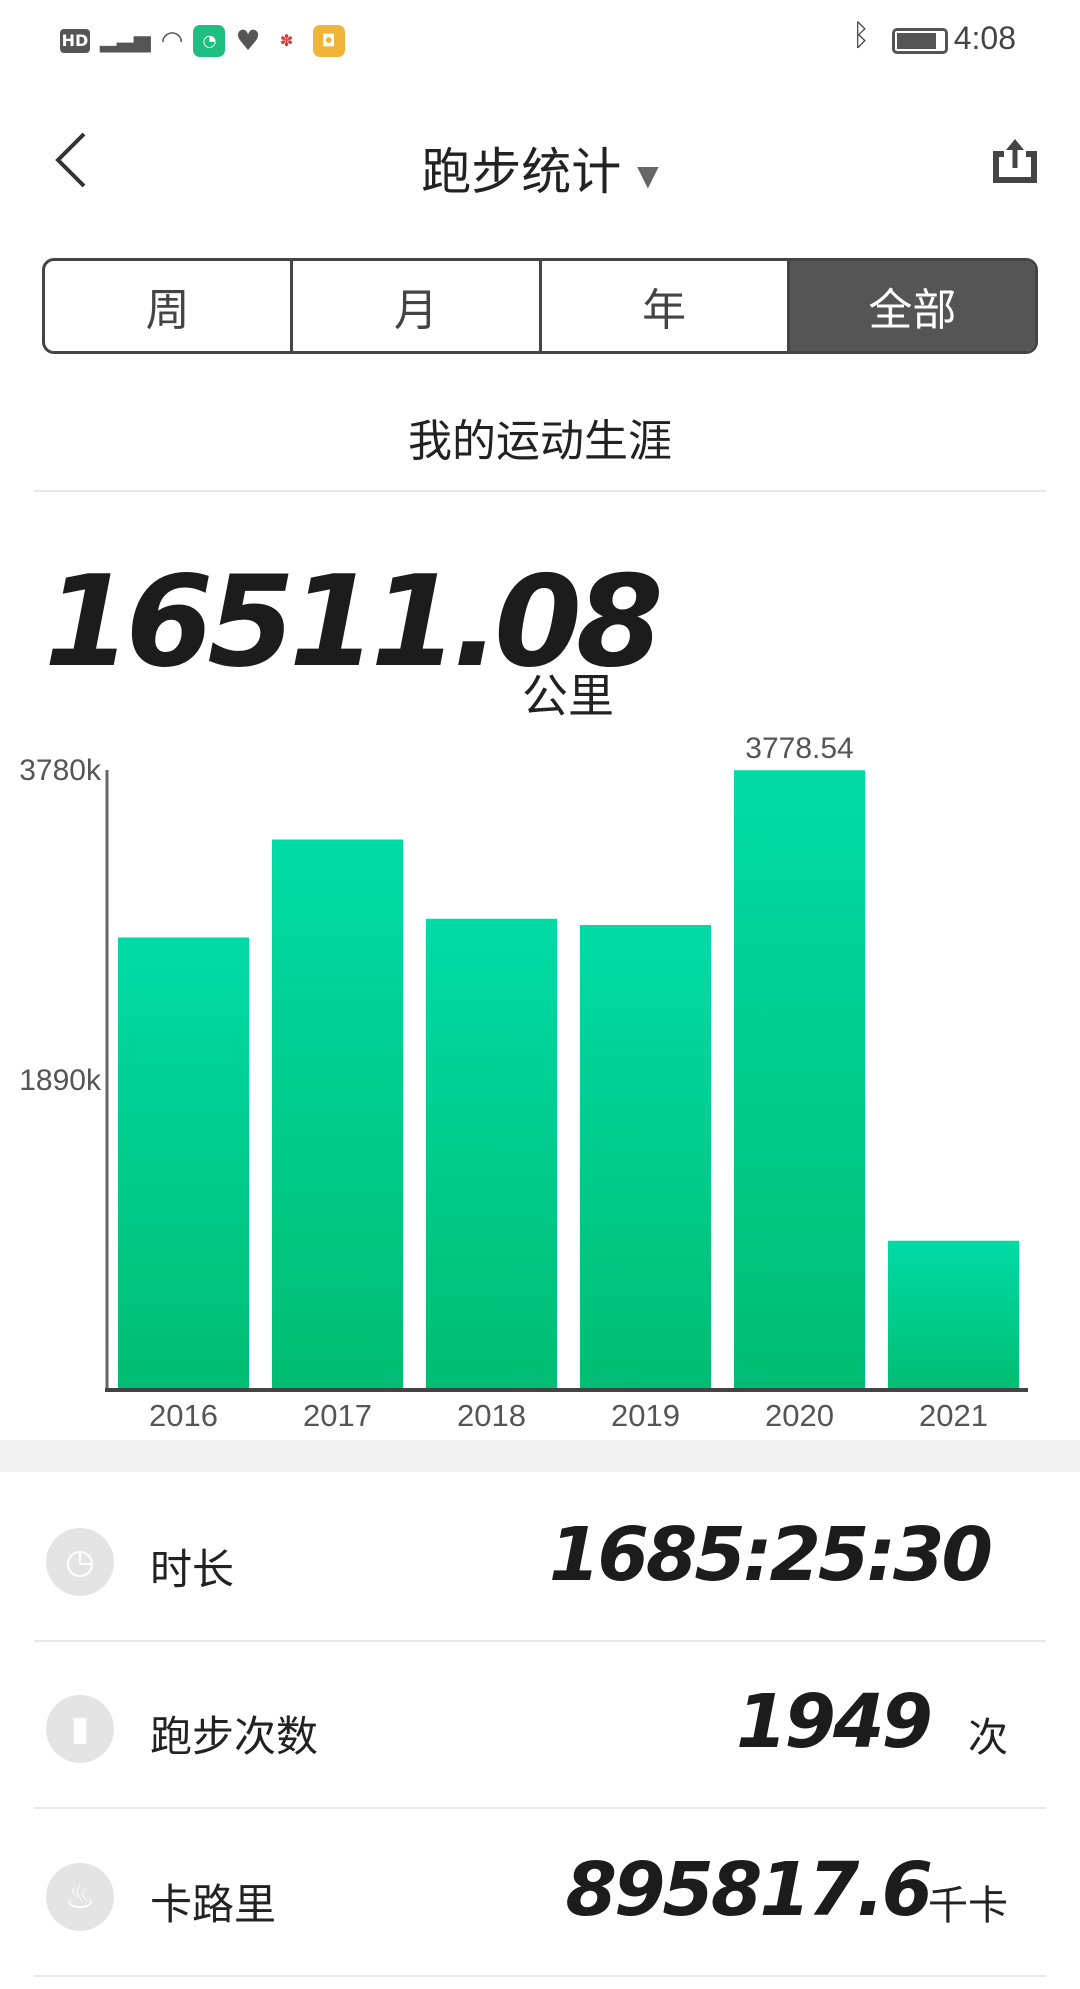 The height and width of the screenshot is (1989, 1080). What do you see at coordinates (648, 175) in the screenshot?
I see `chevron-down-icon: ▼` at bounding box center [648, 175].